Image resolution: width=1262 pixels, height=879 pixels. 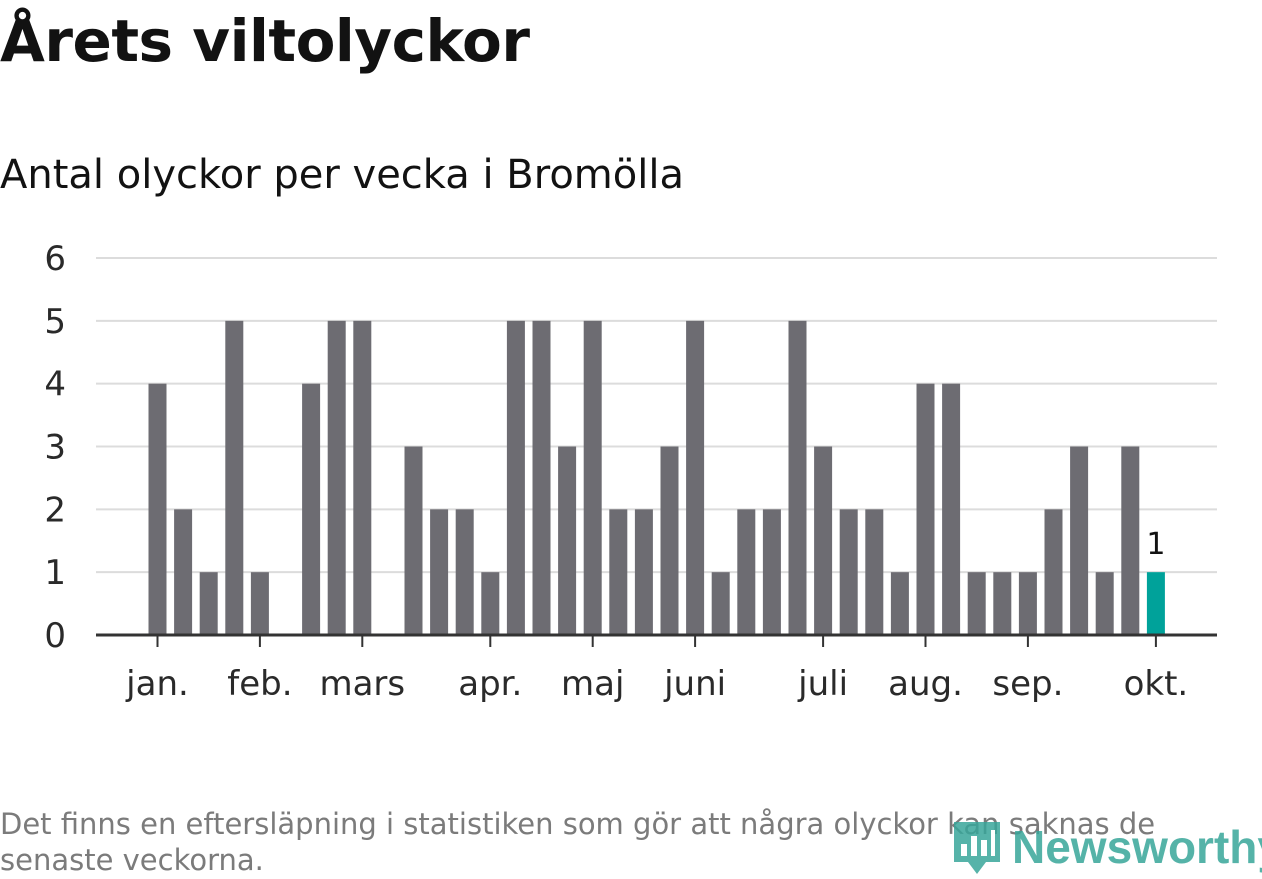 What do you see at coordinates (55, 322) in the screenshot?
I see `y-tick-label: 5` at bounding box center [55, 322].